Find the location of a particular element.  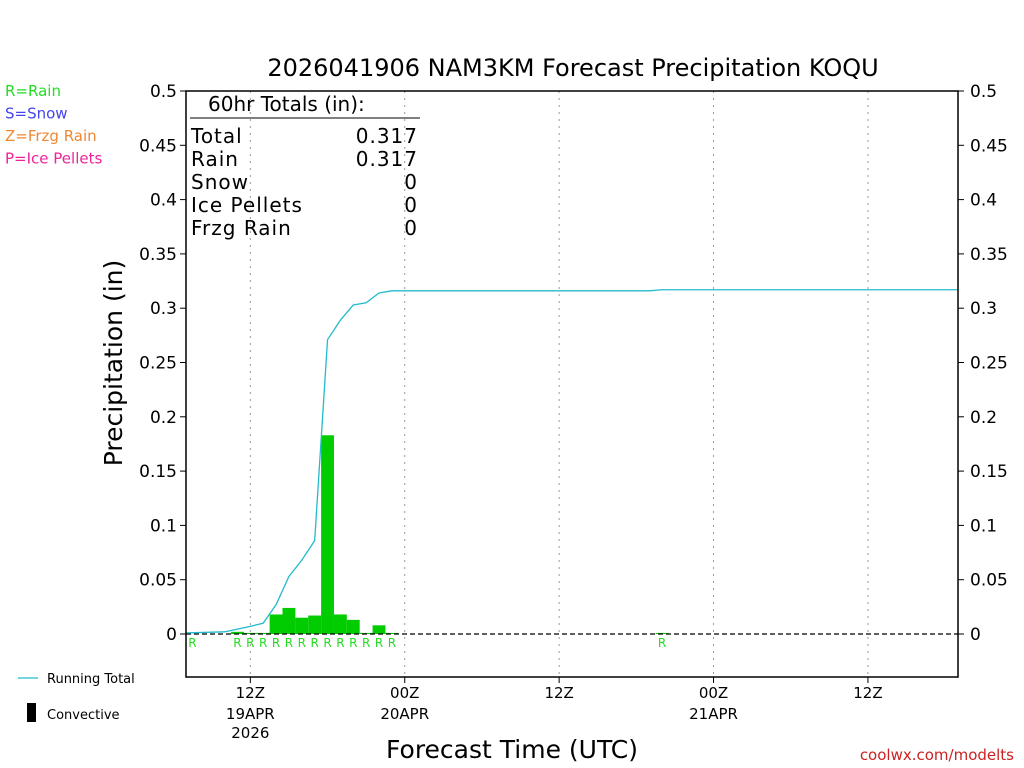

y-tick-label-right: 0.15 is located at coordinates (989, 472).